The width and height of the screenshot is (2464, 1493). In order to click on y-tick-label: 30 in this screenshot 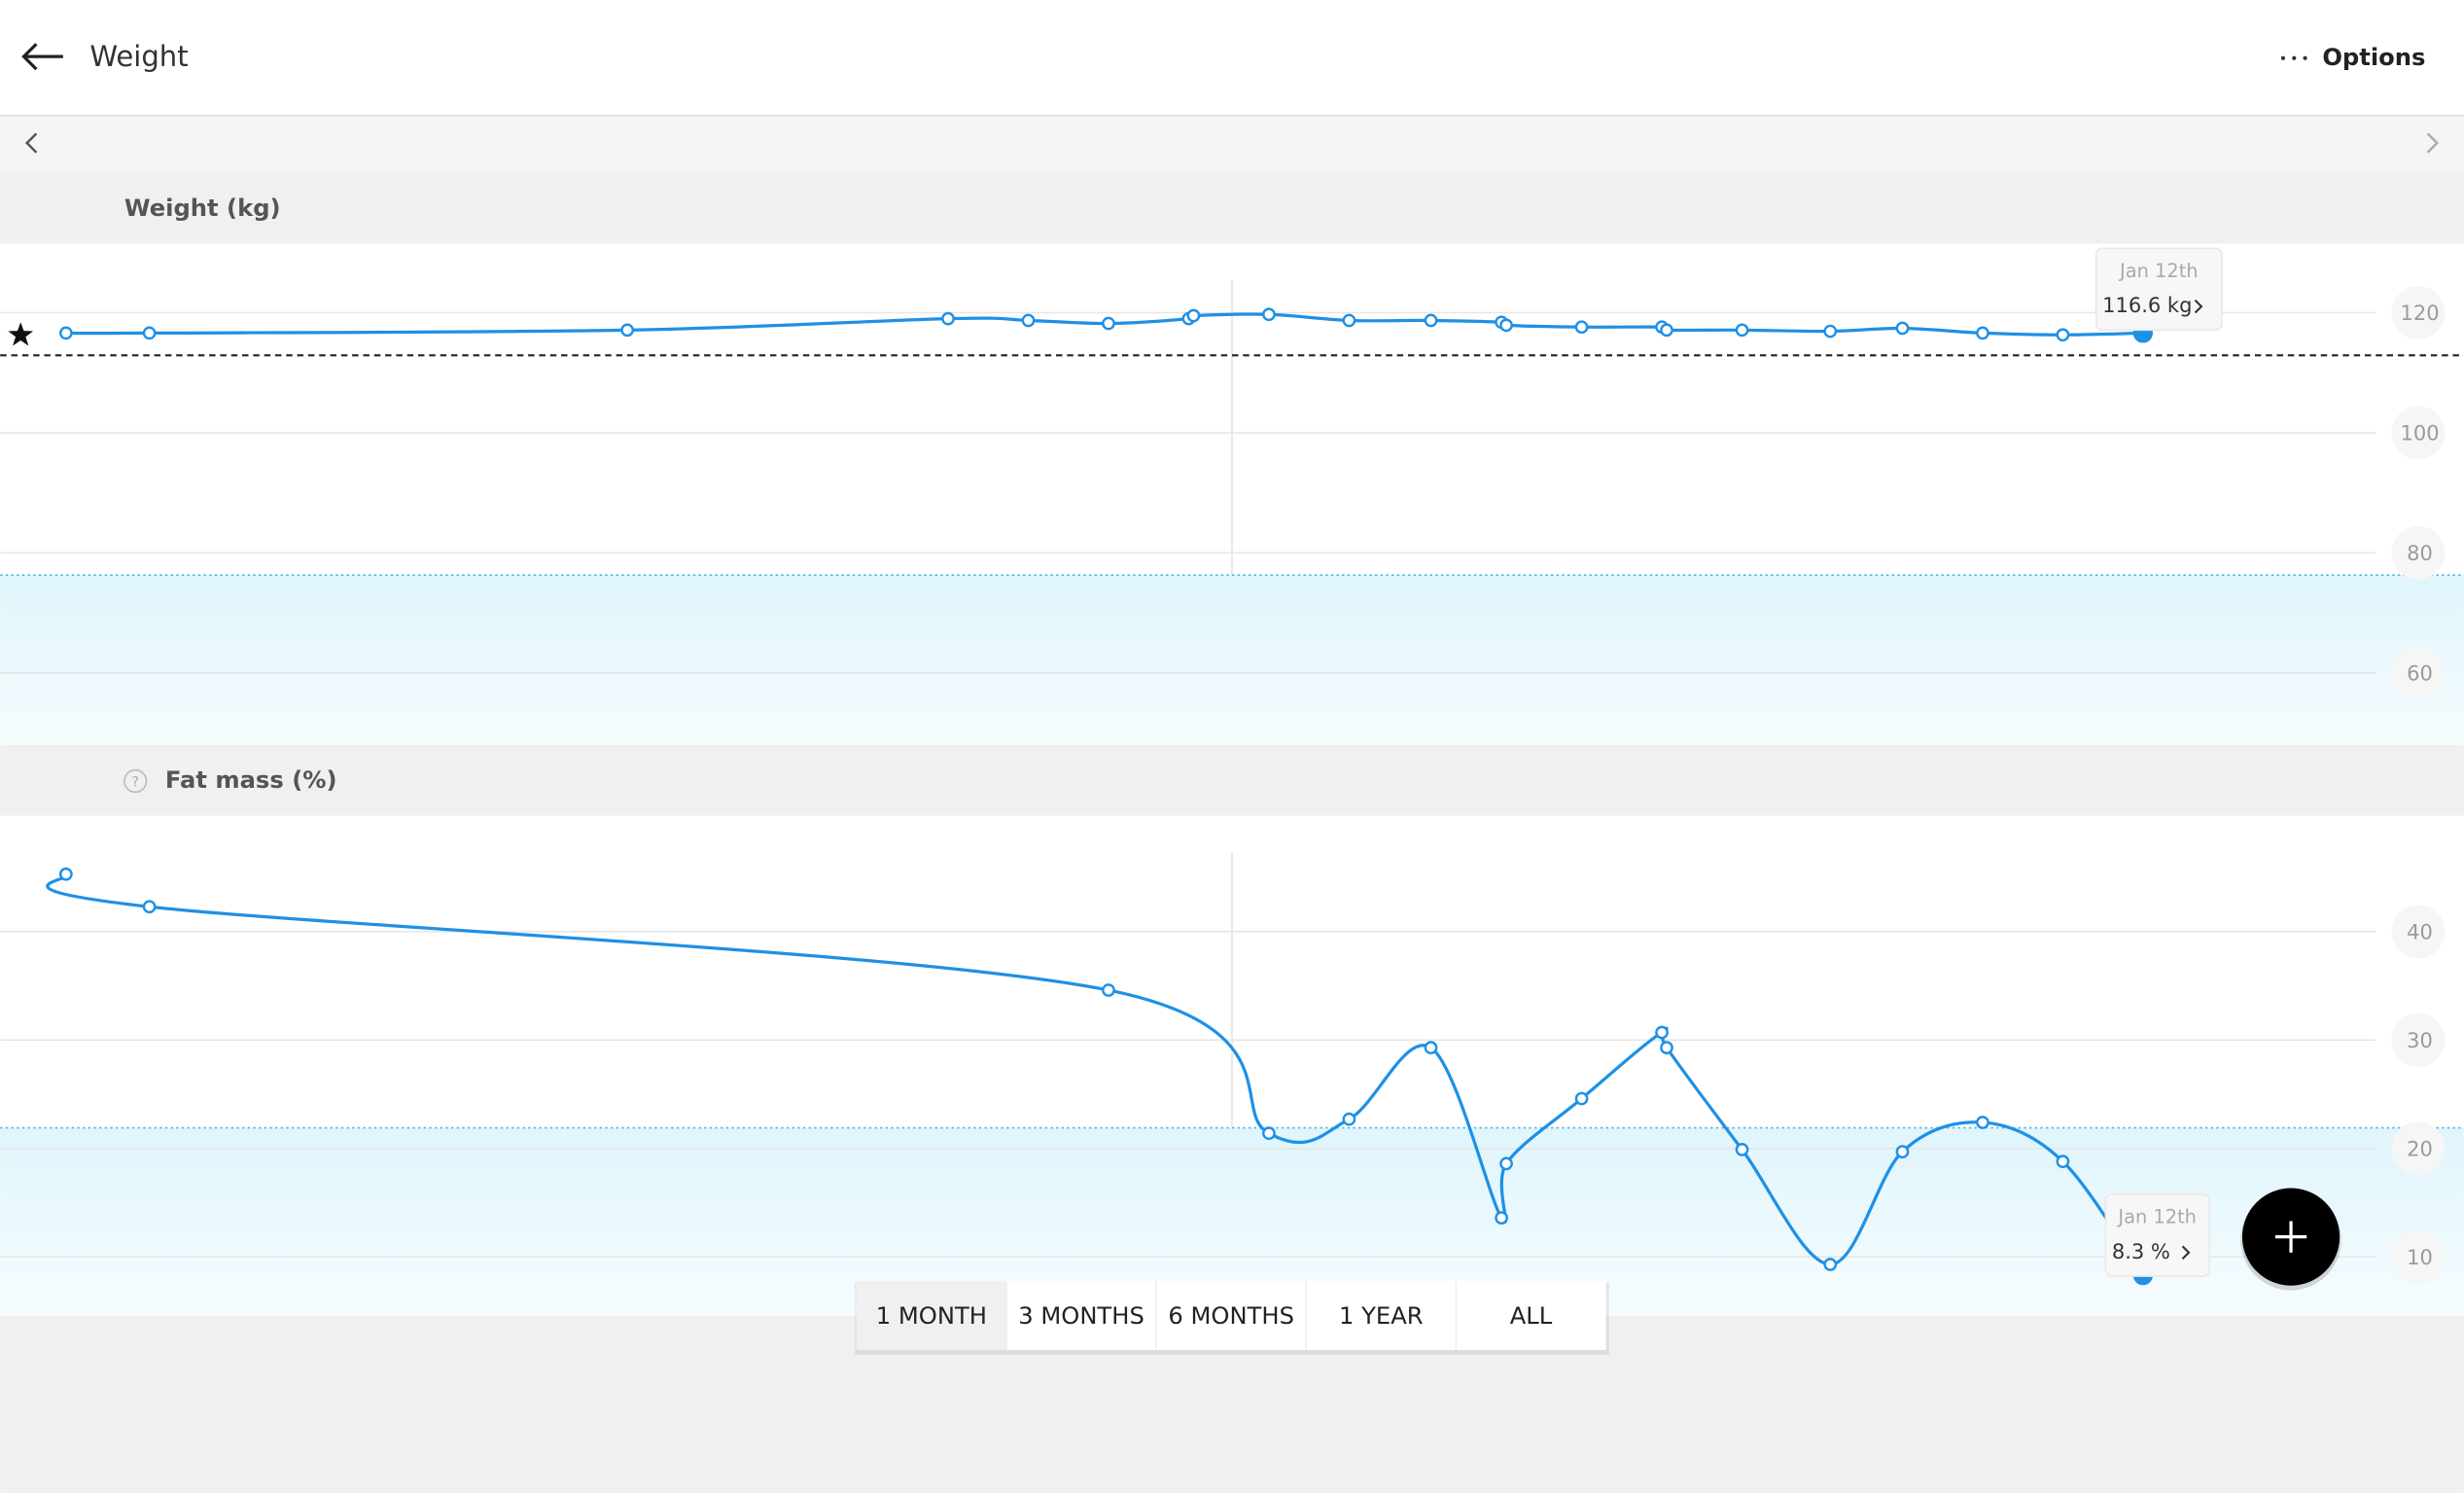, I will do `click(2420, 1040)`.